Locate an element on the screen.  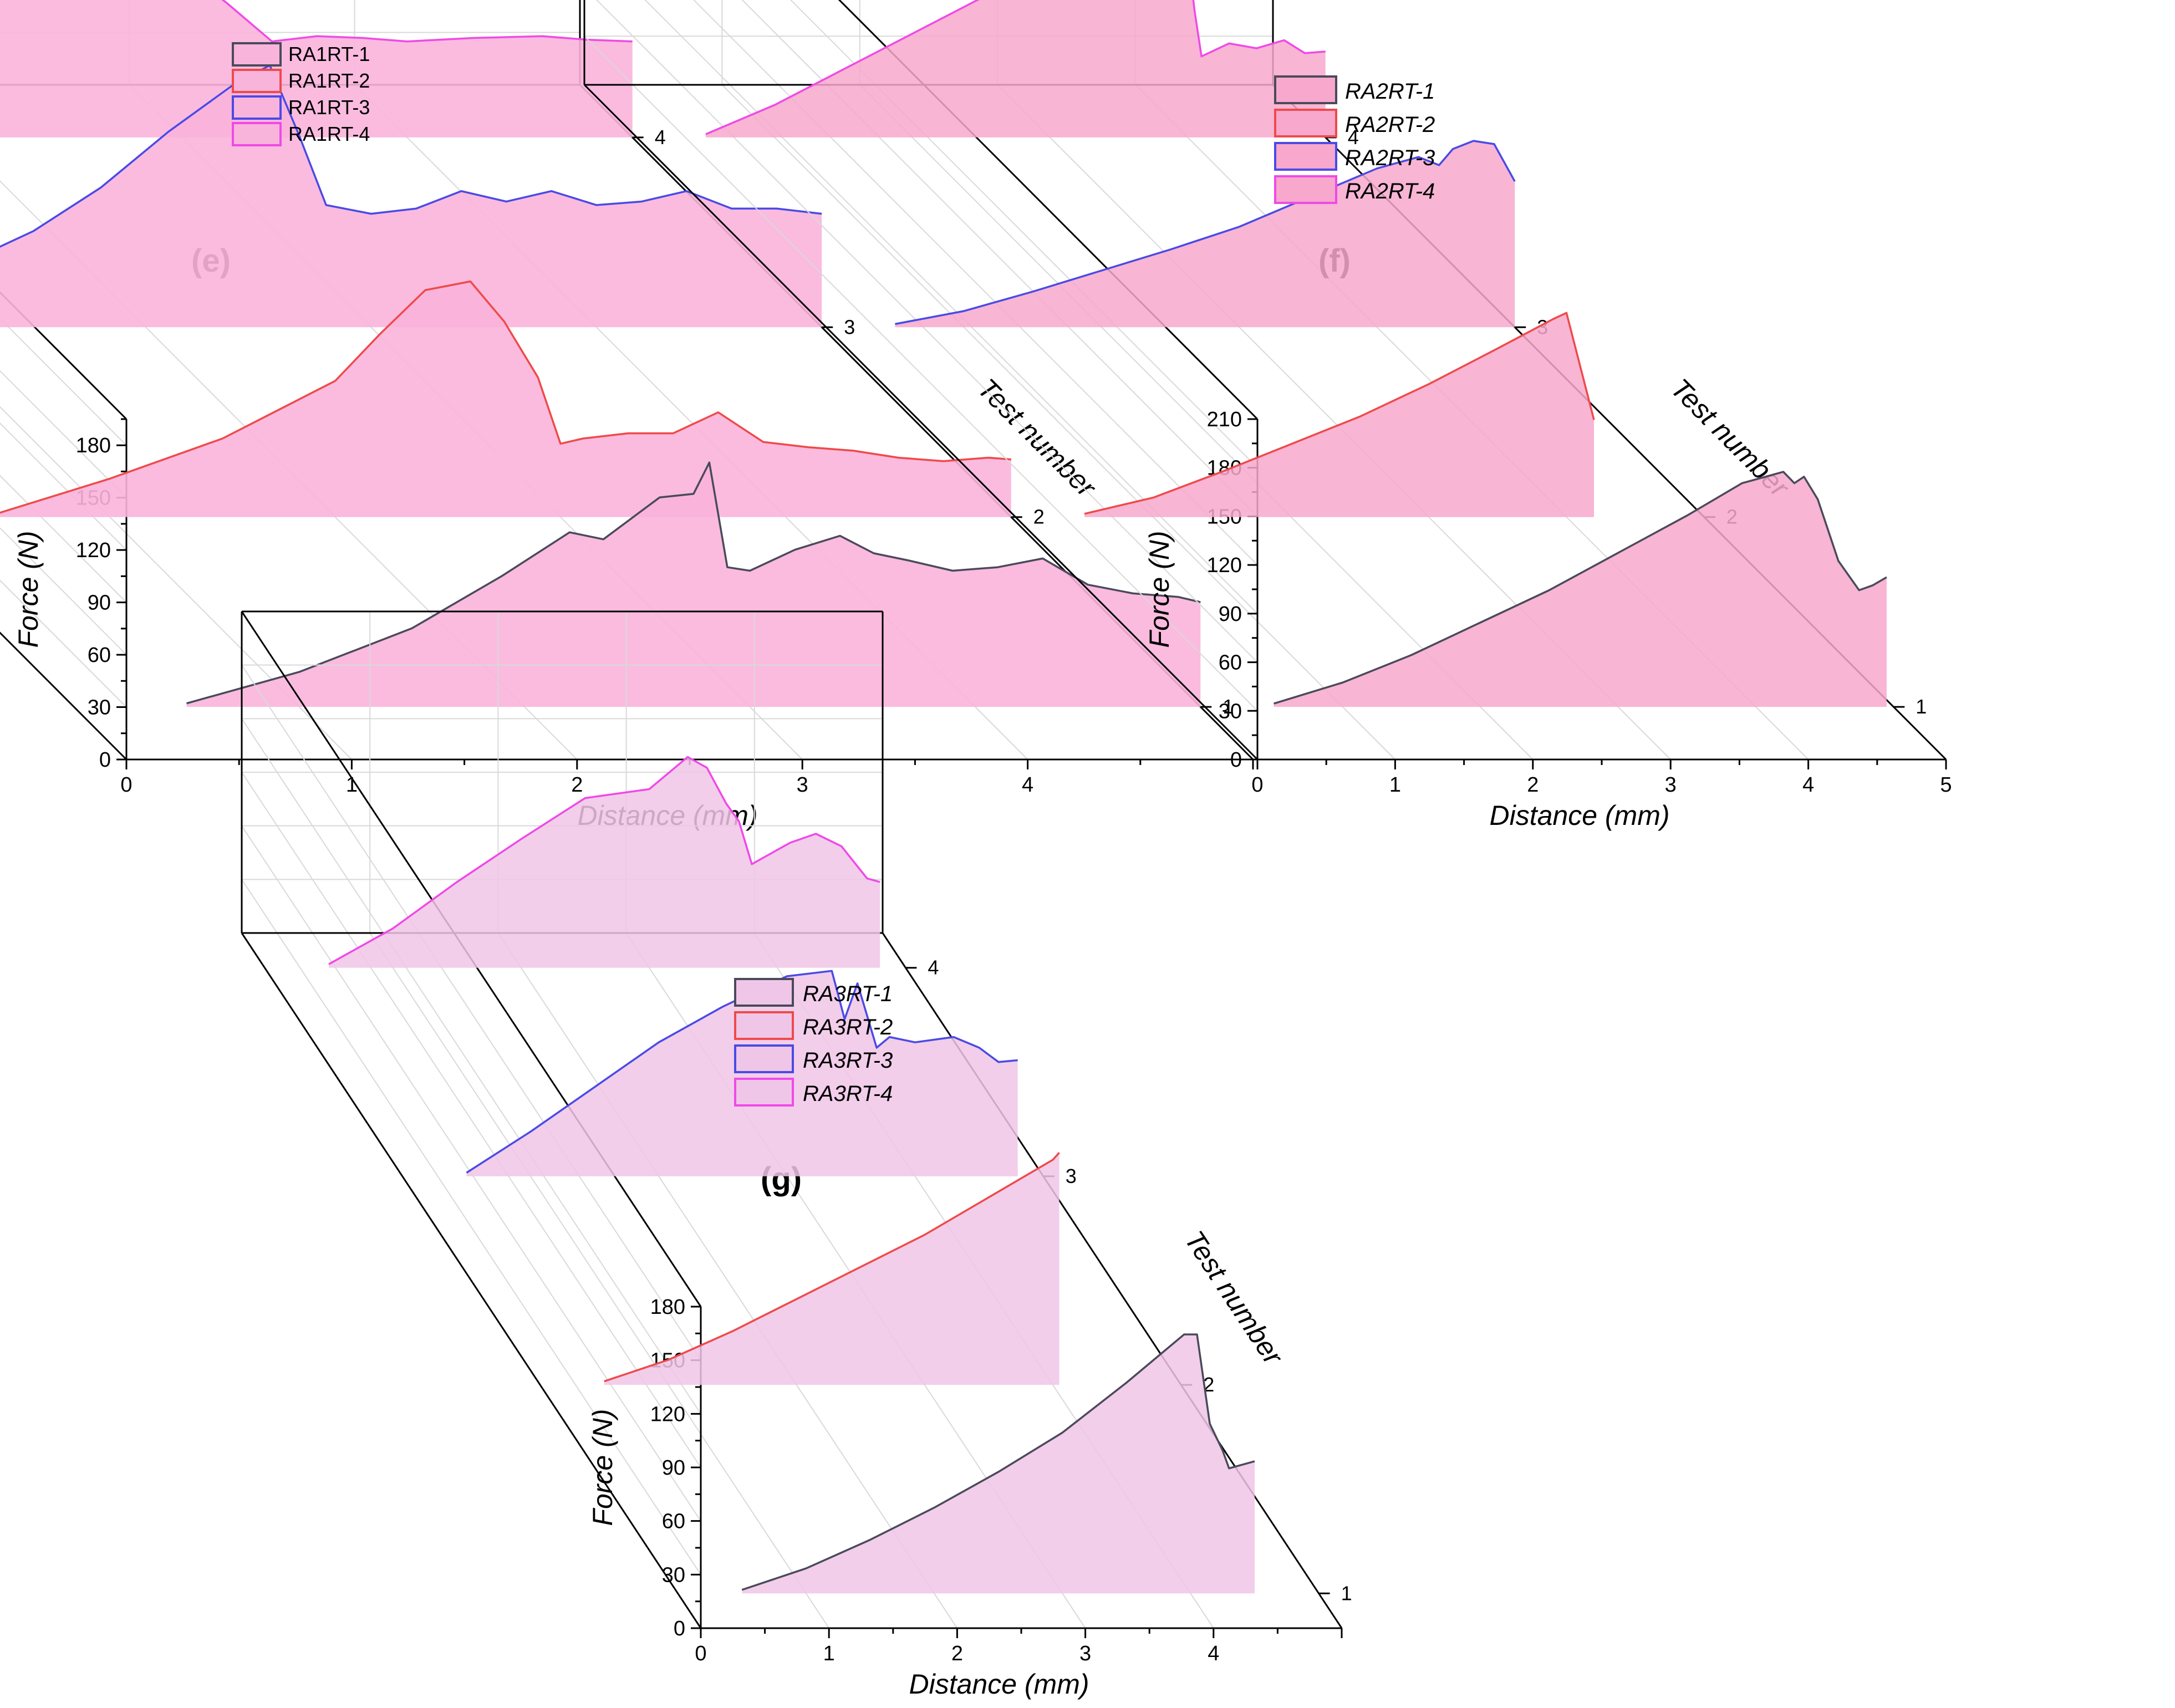
legend-label: RA1RT-4 is located at coordinates (329, 134).